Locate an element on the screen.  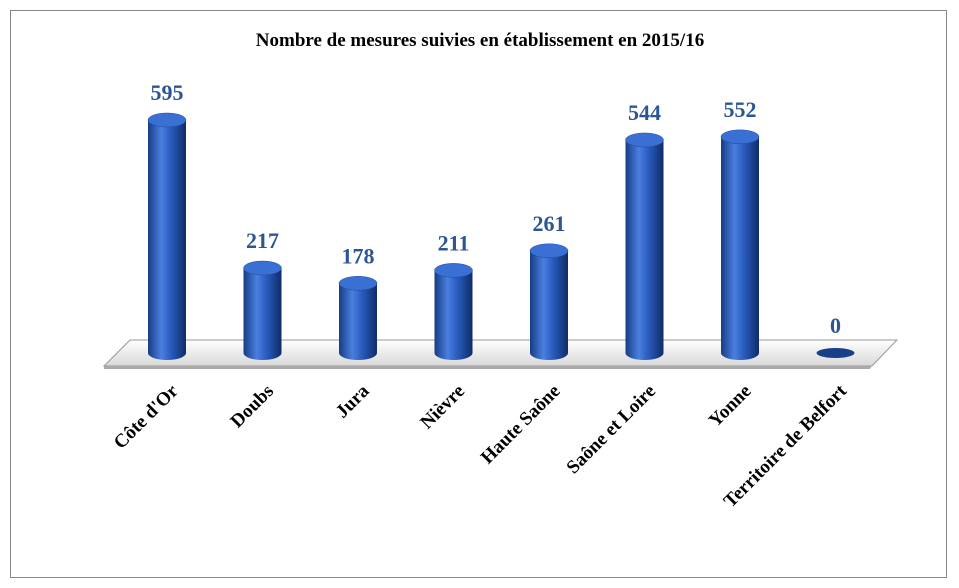
value-label: 261 is located at coordinates (549, 223).